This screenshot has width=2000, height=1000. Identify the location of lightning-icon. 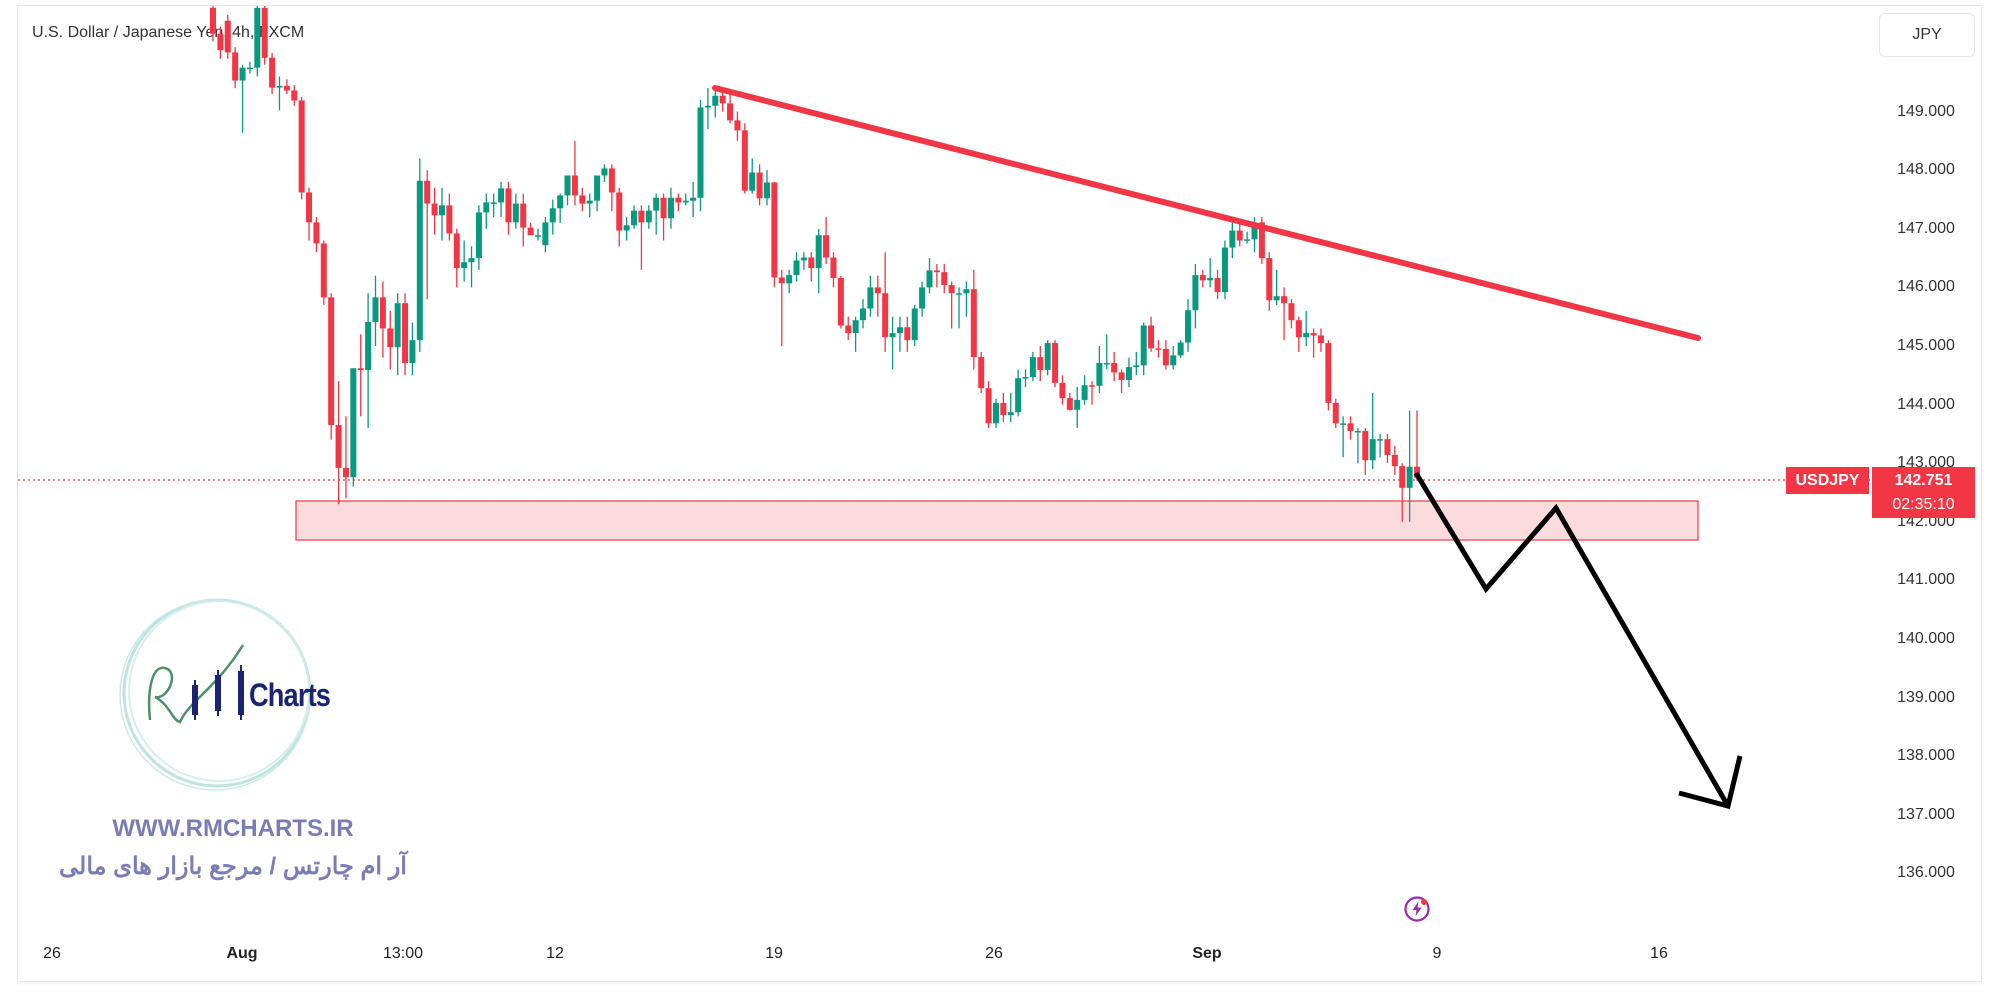
(1417, 909).